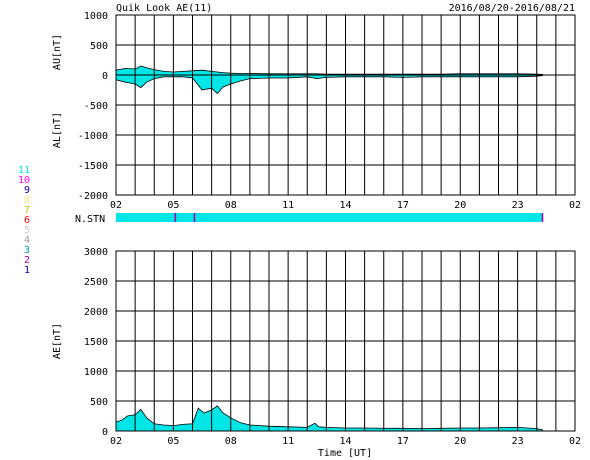  Describe the element at coordinates (27, 230) in the screenshot. I see `station-legend-item: 5` at that location.